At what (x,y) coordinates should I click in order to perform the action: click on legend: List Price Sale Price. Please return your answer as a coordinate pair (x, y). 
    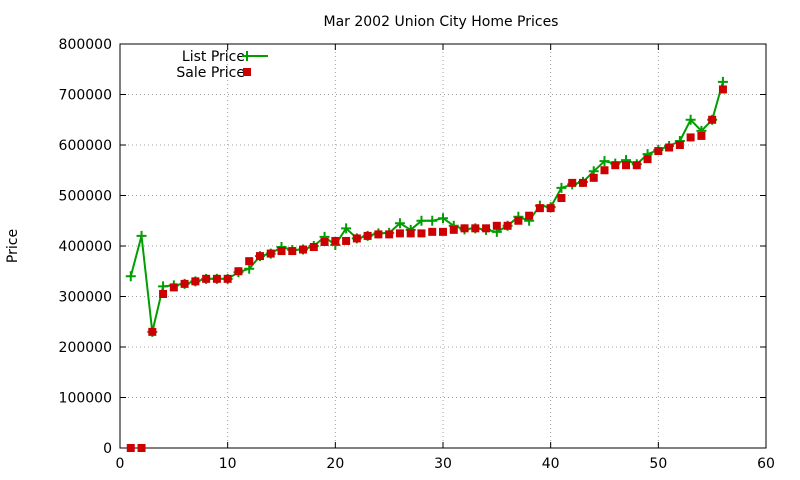
    Looking at the image, I should click on (222, 65).